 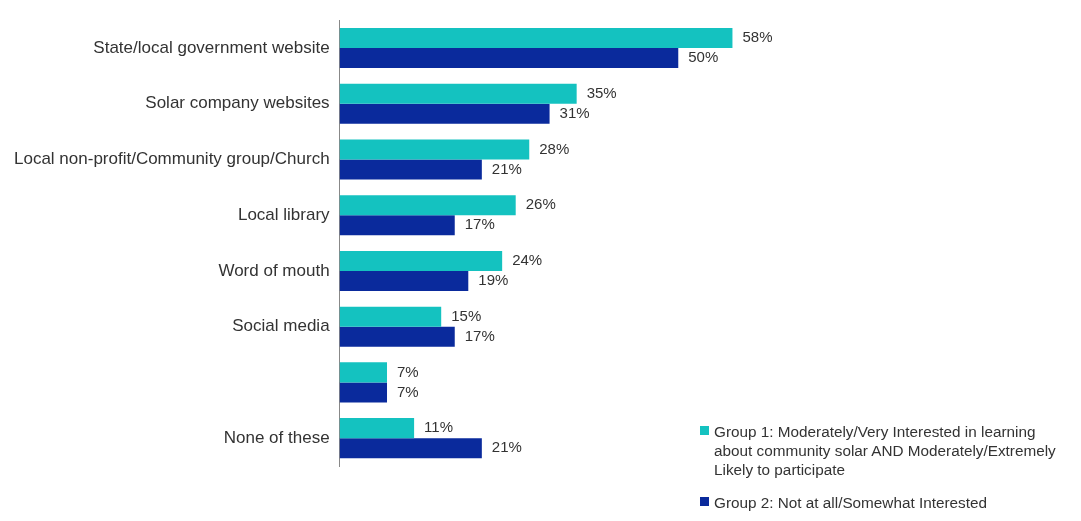 I want to click on y-tick-label: State/local government website, so click(x=211, y=47).